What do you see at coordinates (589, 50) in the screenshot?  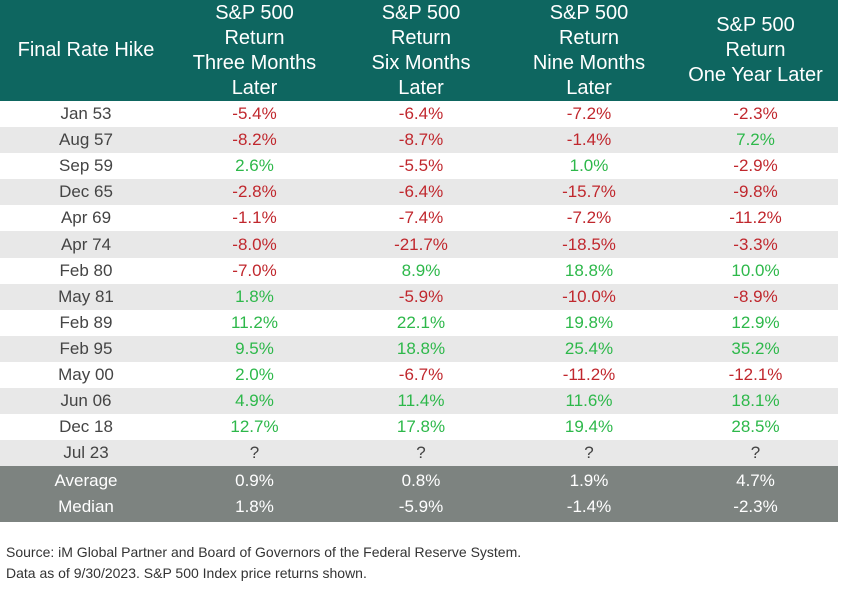 I see `column-header-3: S&P 500 Return Nine Months Later` at bounding box center [589, 50].